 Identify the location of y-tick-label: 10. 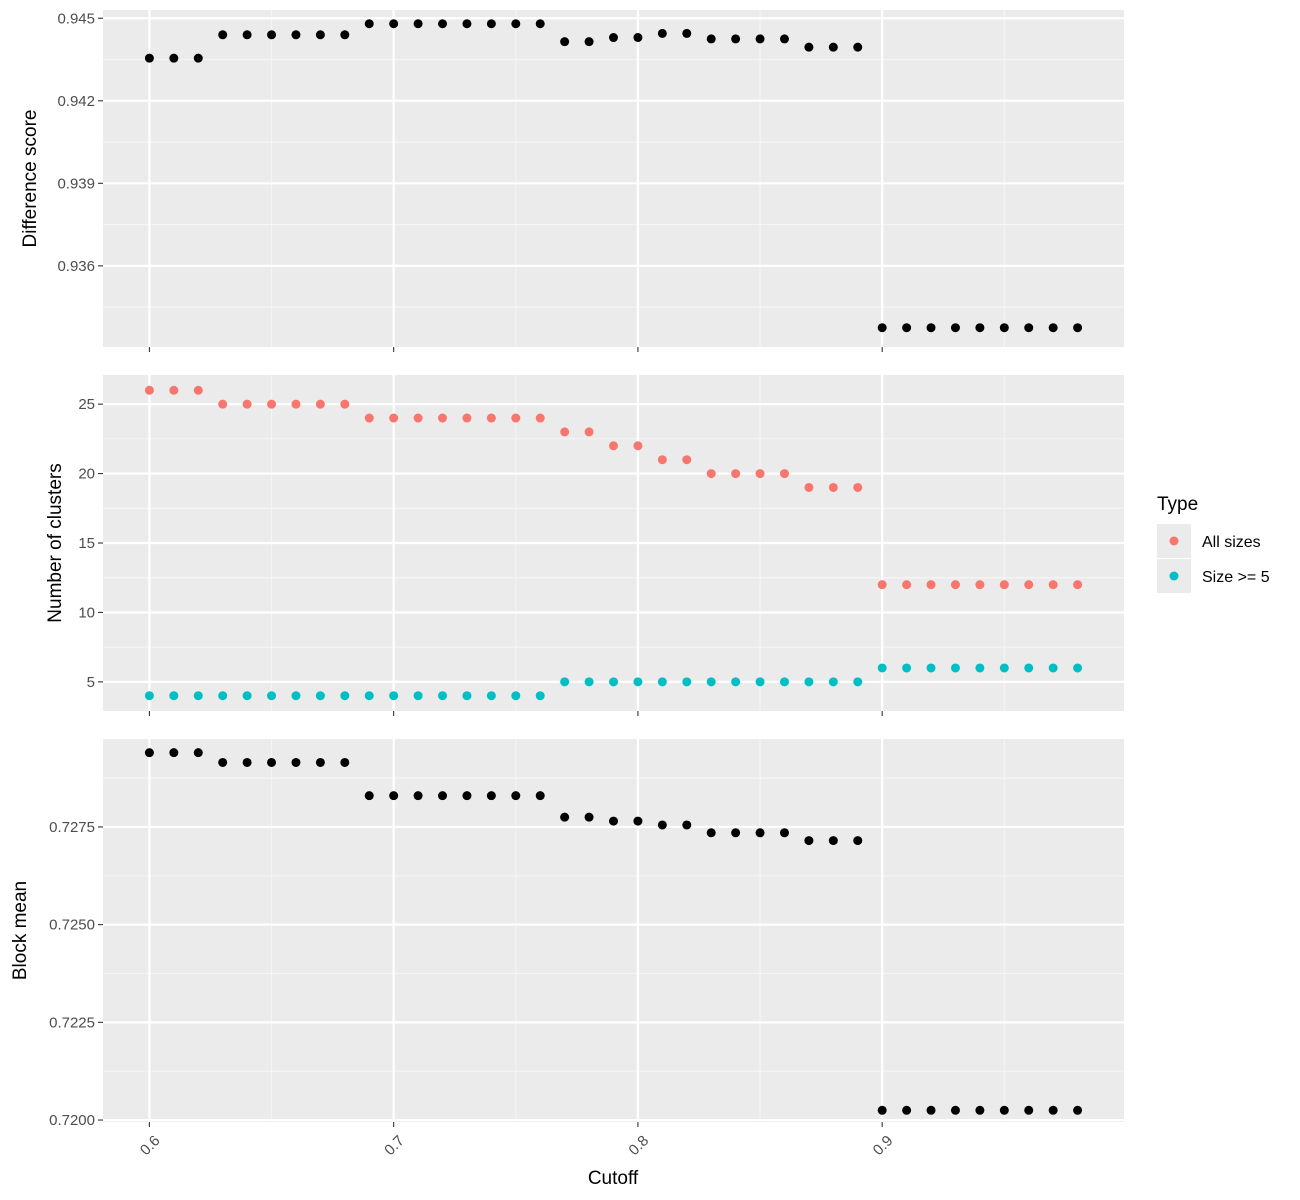
(86, 612).